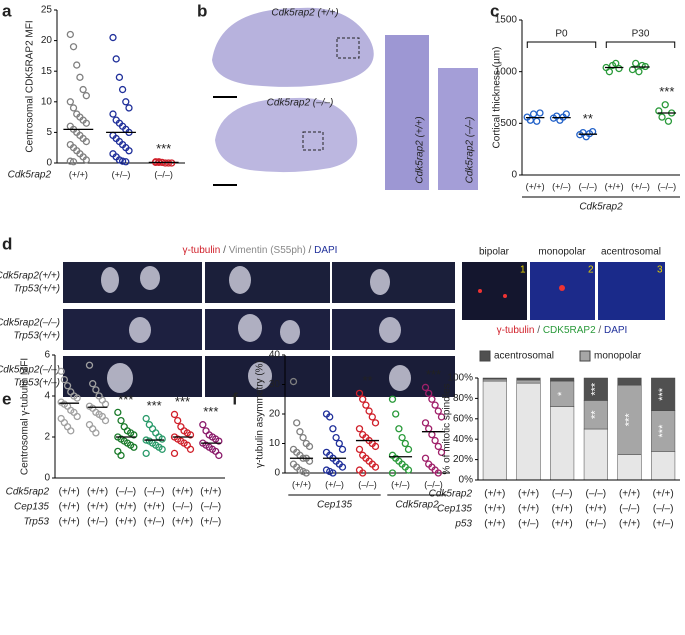  What do you see at coordinates (235, 398) in the screenshot?
I see `panel-letter: f` at bounding box center [235, 398].